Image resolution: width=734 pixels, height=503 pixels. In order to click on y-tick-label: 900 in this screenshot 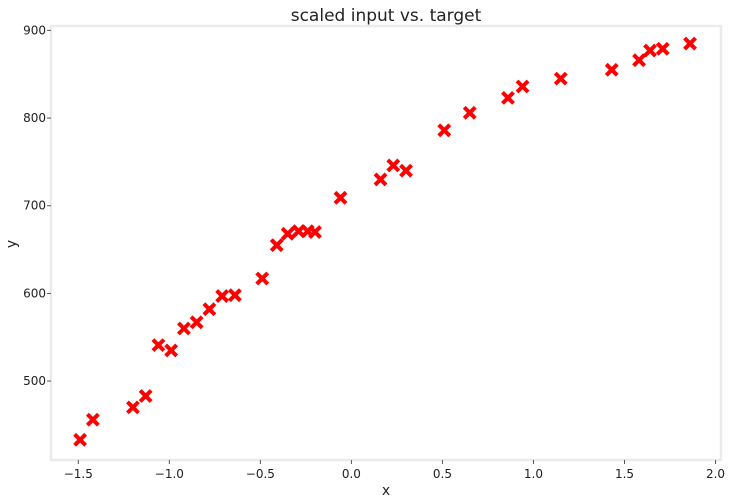, I will do `click(34, 30)`.